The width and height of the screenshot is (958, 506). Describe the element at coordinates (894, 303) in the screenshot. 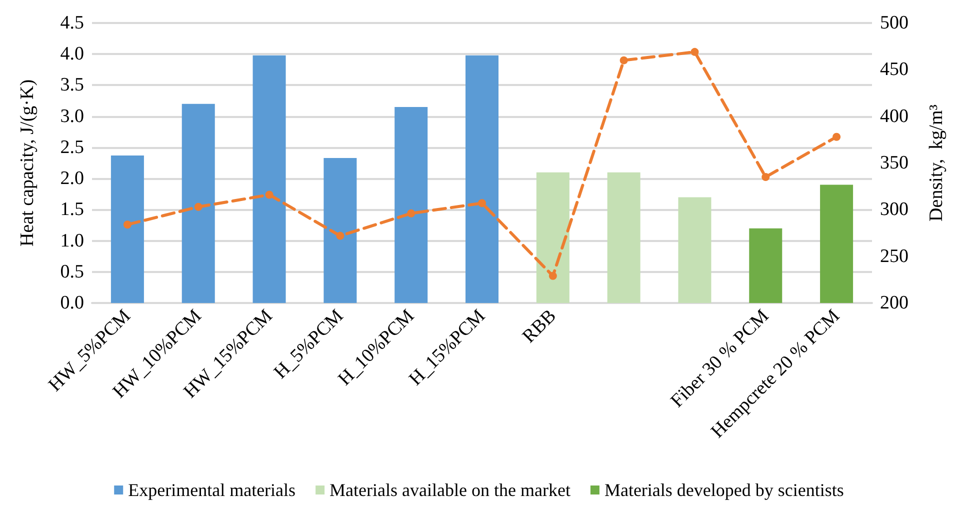

I see `y2-tick-label: 200` at that location.